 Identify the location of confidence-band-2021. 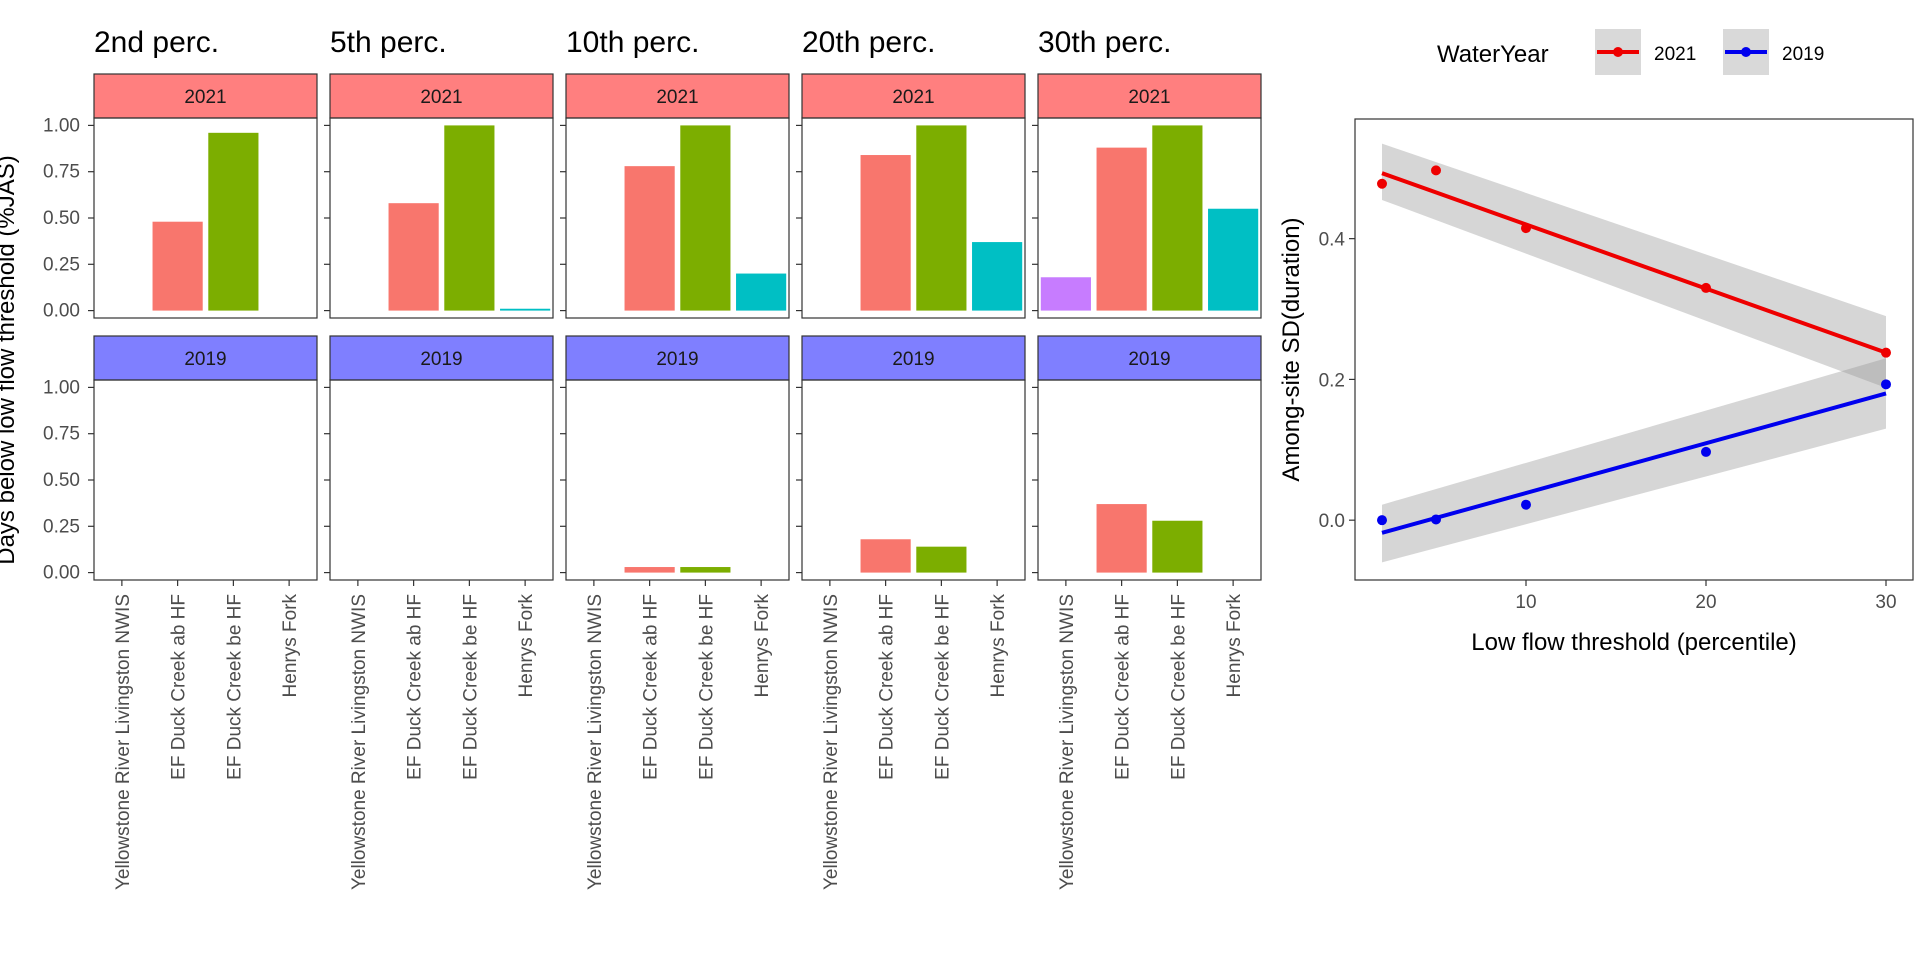
(1634, 265).